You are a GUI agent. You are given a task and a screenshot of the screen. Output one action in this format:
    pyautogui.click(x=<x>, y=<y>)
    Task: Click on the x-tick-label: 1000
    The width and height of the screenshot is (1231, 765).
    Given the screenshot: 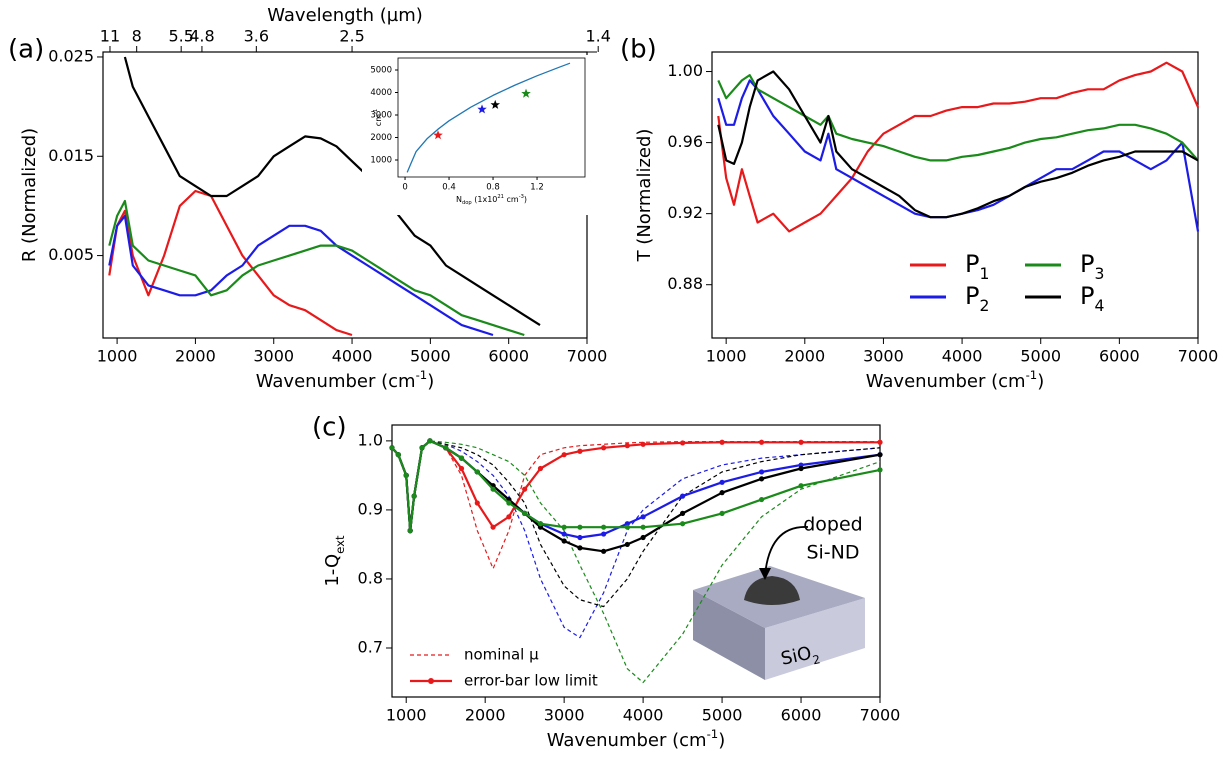 What is the action you would take?
    pyautogui.click(x=406, y=714)
    